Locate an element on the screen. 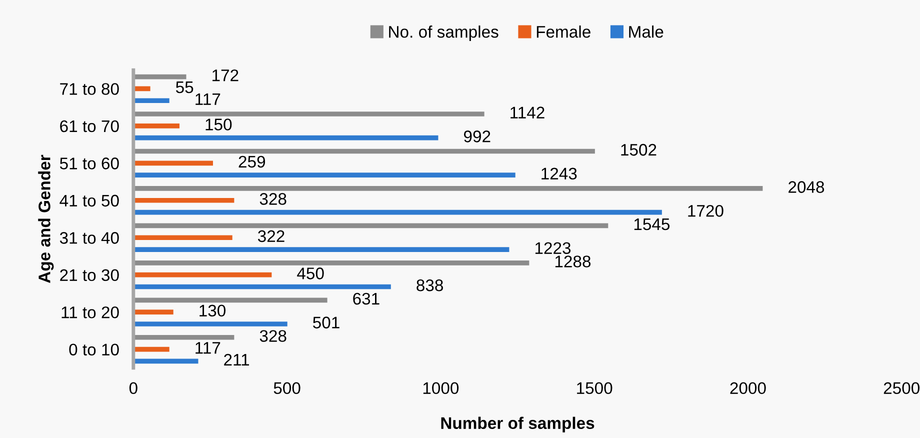 The image size is (920, 438). y-tick-label: 71 to 80 is located at coordinates (89, 89).